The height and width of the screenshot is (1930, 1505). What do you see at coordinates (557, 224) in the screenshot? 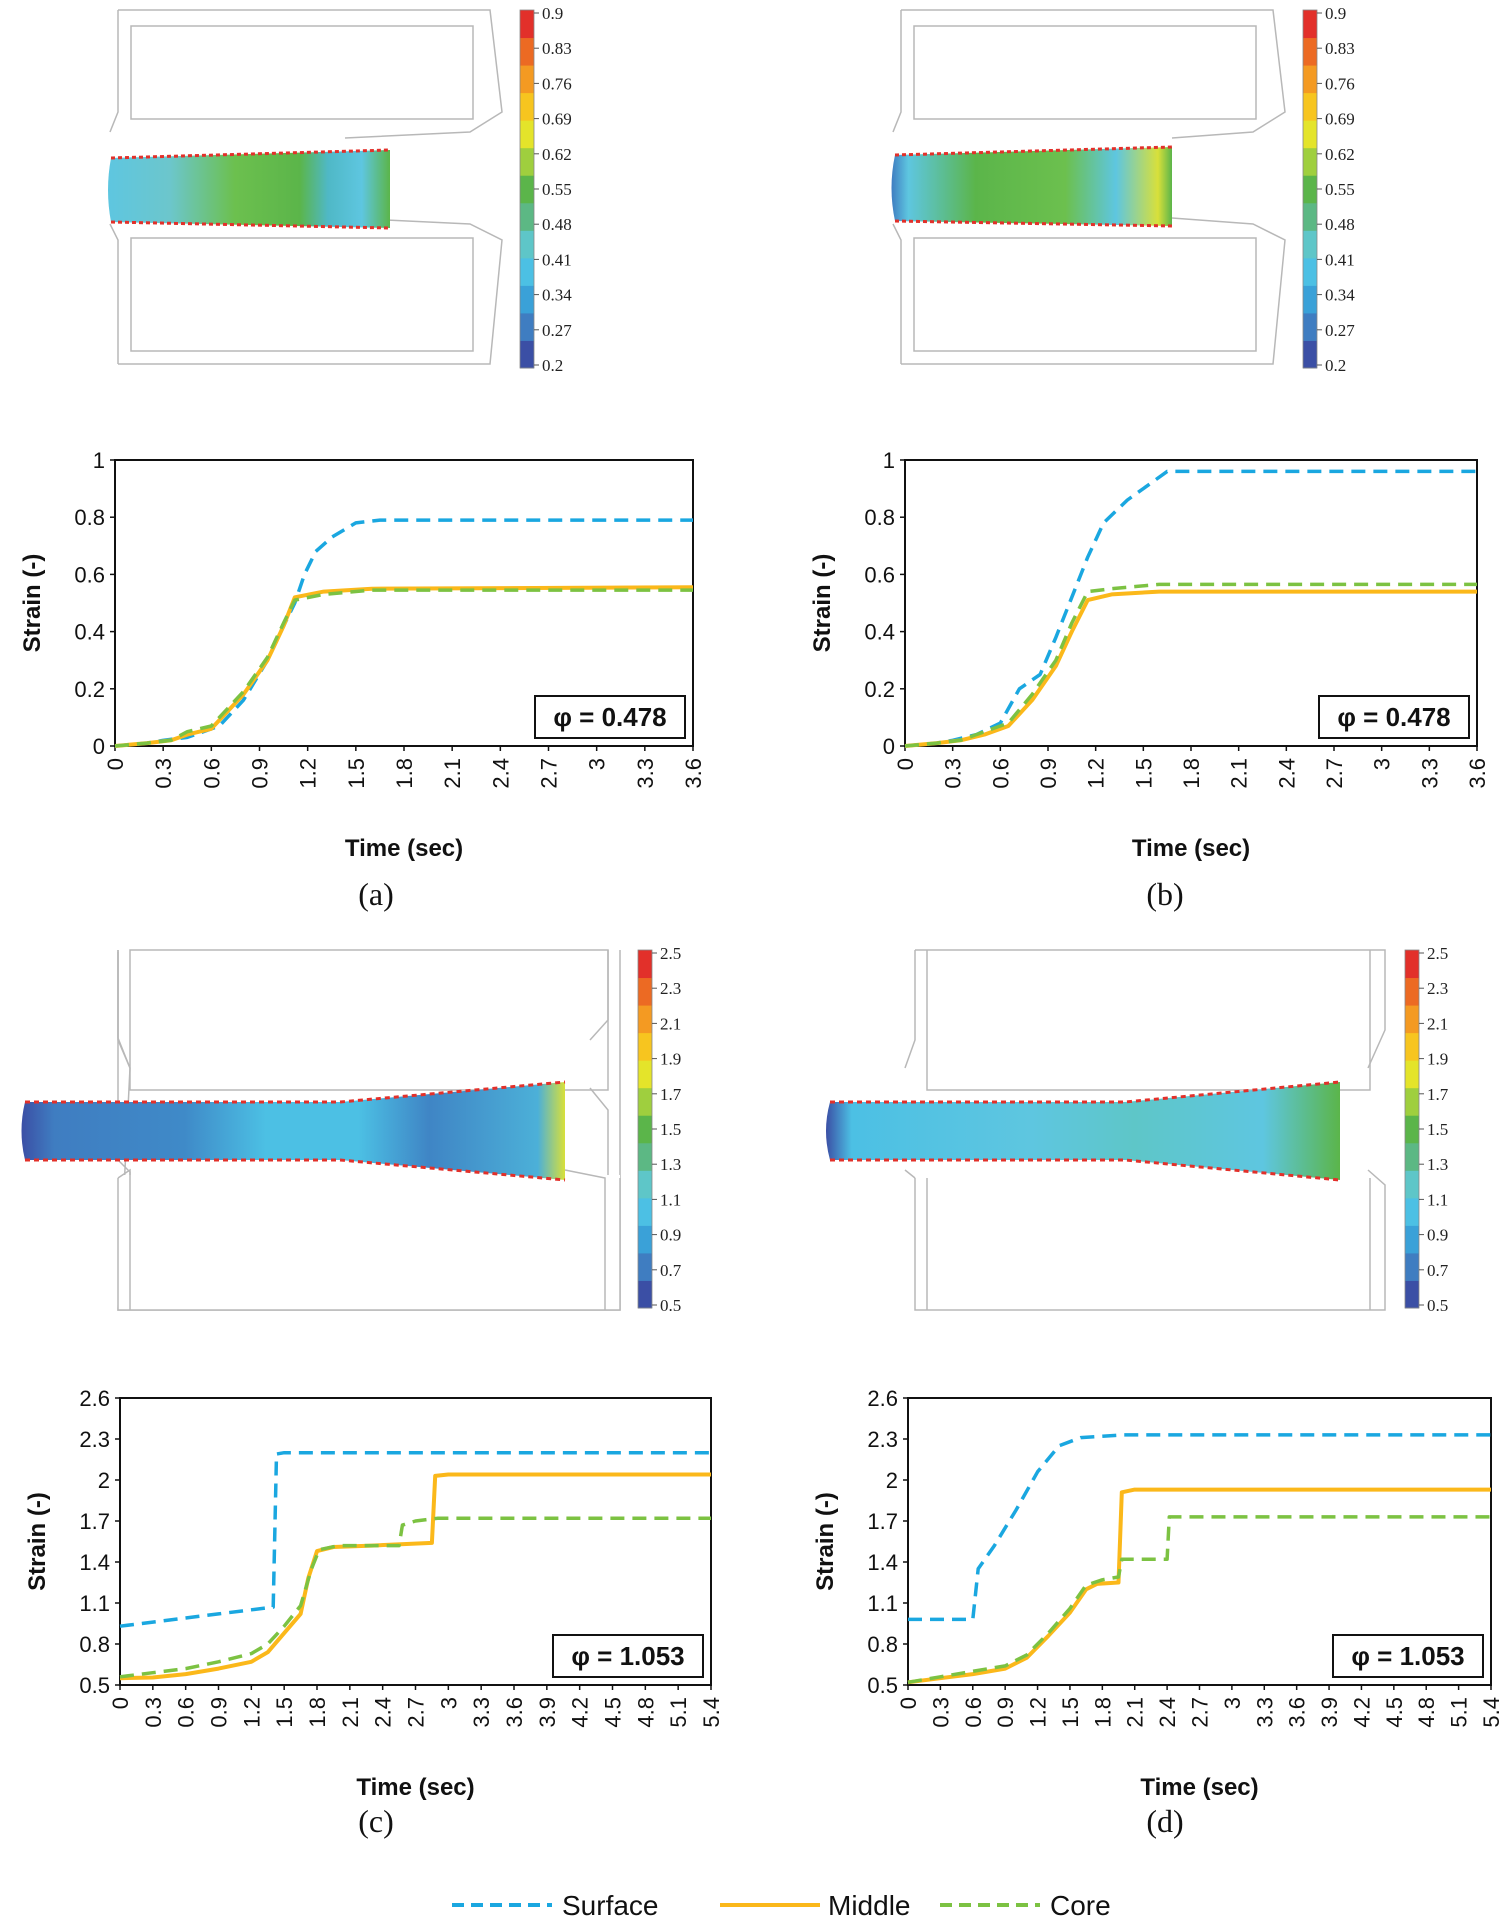
I see `colorbar-tick-label: 0.48` at bounding box center [557, 224].